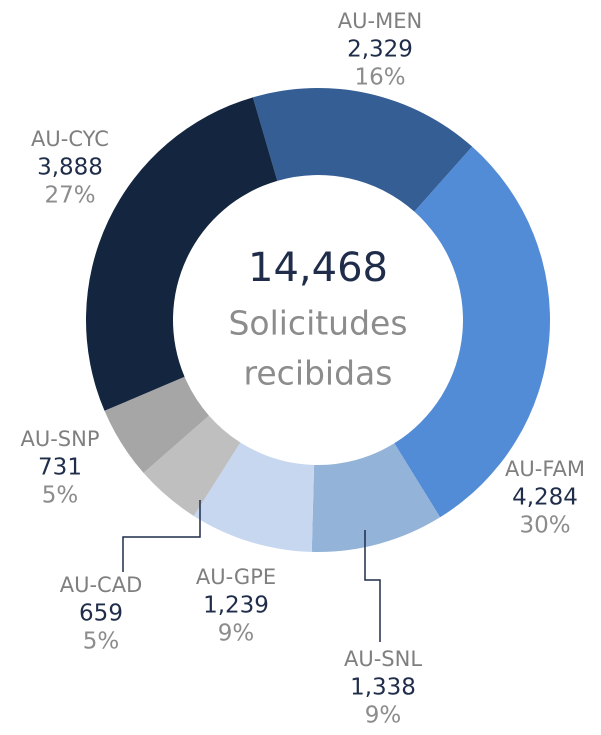 Image resolution: width=601 pixels, height=735 pixels. Describe the element at coordinates (383, 688) in the screenshot. I see `value-label: 1,338` at that location.